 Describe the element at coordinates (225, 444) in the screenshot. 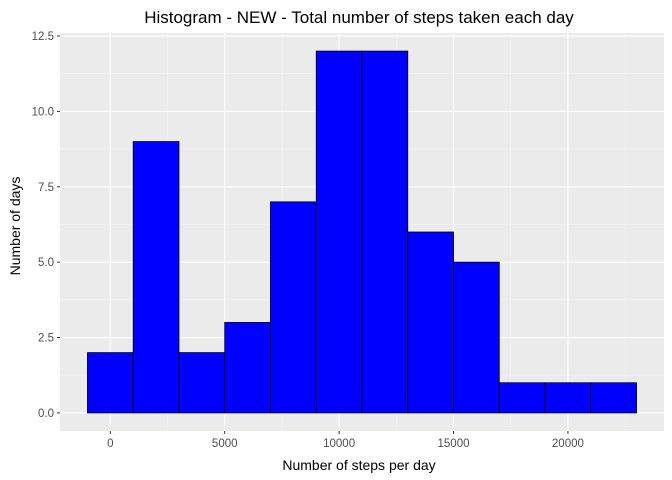

I see `x-tick-label: 5000` at that location.